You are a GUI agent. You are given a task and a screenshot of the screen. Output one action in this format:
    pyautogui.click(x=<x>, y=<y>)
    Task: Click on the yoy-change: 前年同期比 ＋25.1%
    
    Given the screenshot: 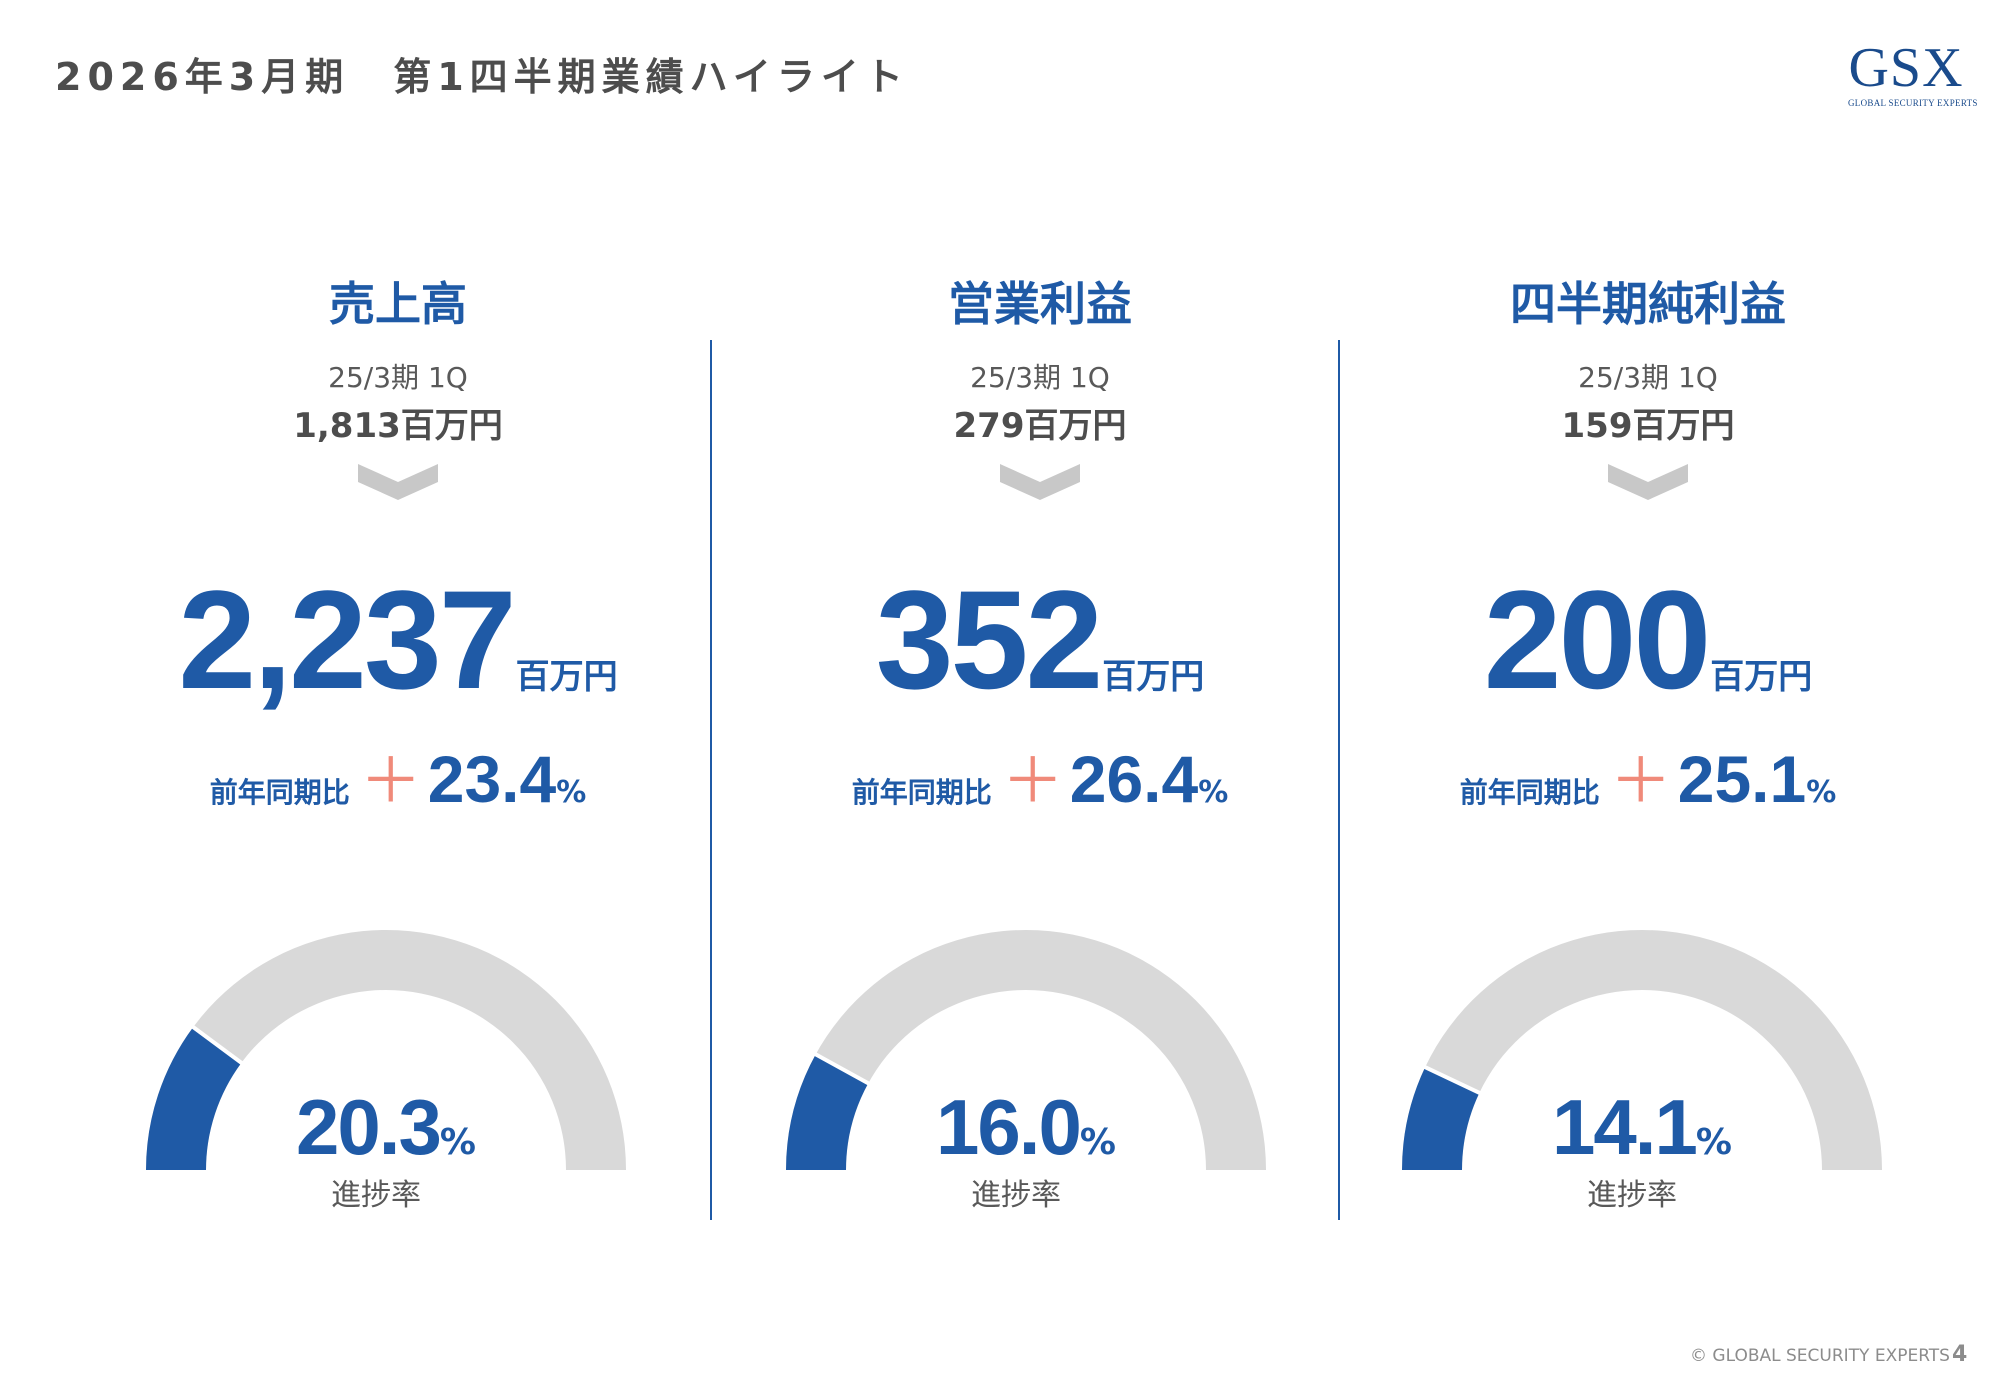 What is the action you would take?
    pyautogui.click(x=1648, y=775)
    